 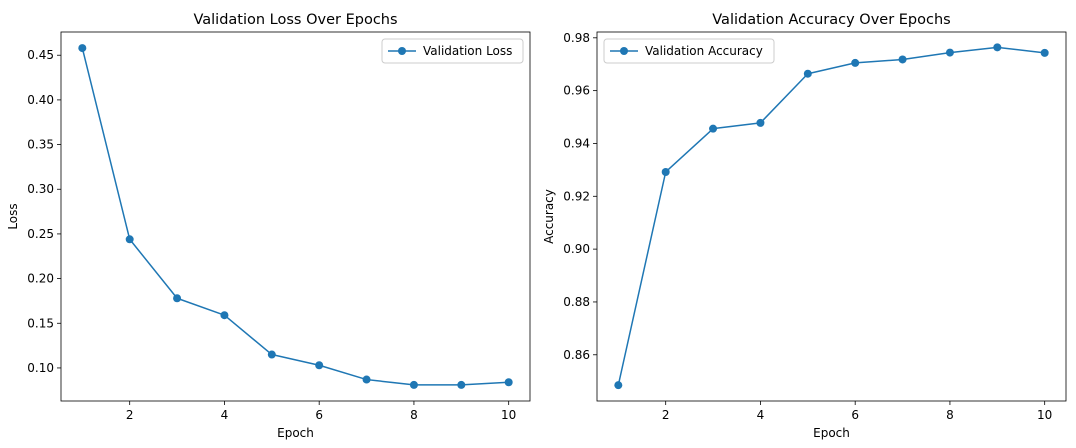 What do you see at coordinates (13, 216) in the screenshot?
I see `y-axis-label: Loss` at bounding box center [13, 216].